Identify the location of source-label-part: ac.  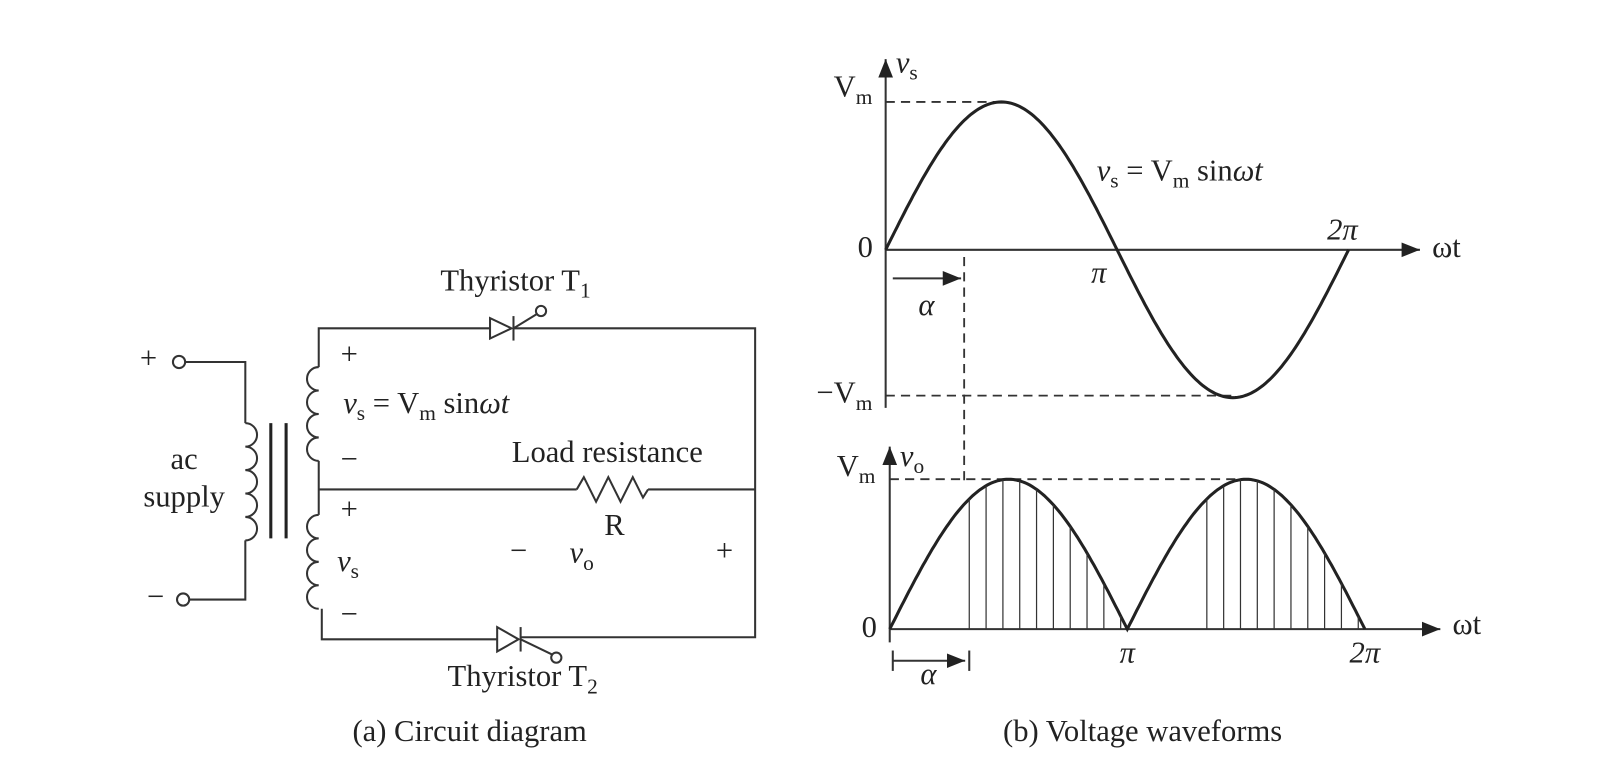
(184, 459).